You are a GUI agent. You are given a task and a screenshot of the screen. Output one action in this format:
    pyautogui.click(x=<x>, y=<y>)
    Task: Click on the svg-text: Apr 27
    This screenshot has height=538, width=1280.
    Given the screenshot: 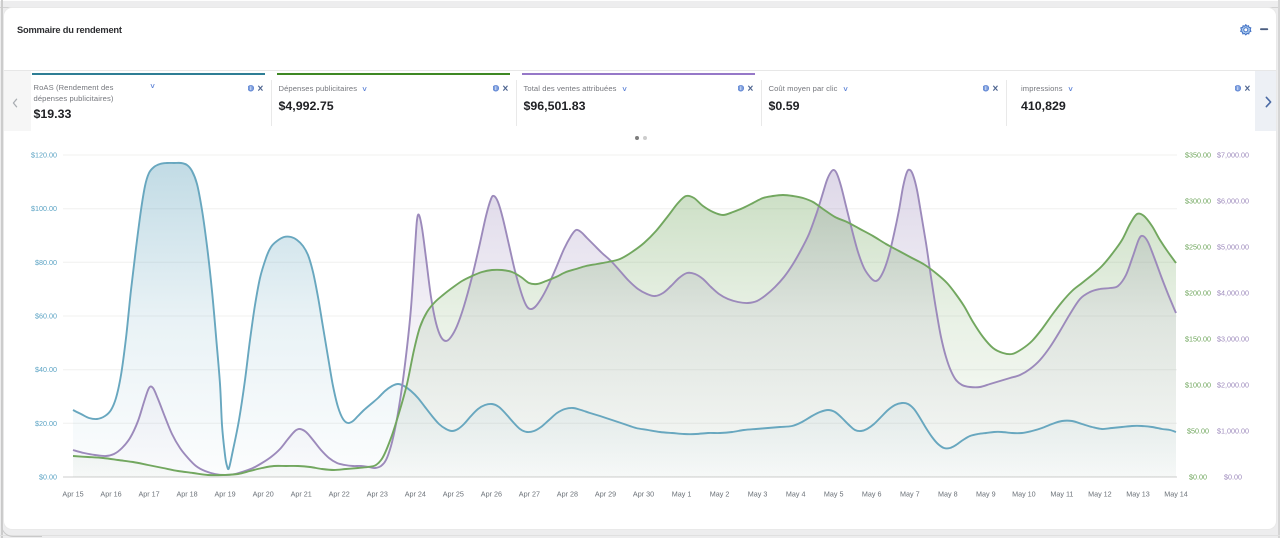 What is the action you would take?
    pyautogui.click(x=529, y=494)
    